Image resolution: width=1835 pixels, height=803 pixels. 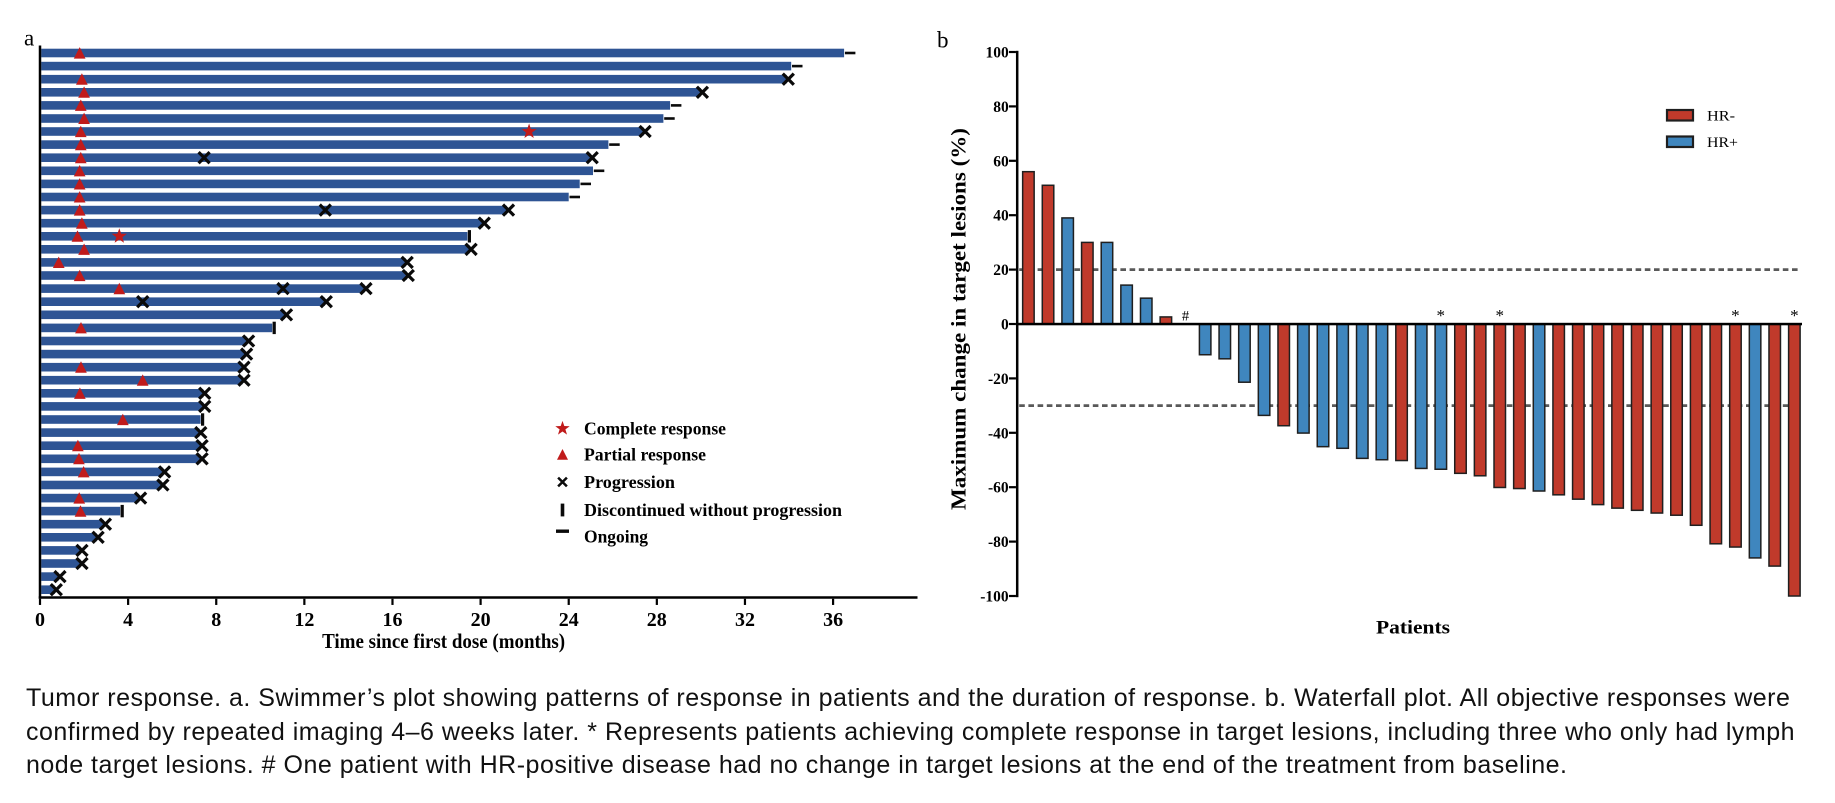 What do you see at coordinates (645, 455) in the screenshot?
I see `svg-text: Partial response` at bounding box center [645, 455].